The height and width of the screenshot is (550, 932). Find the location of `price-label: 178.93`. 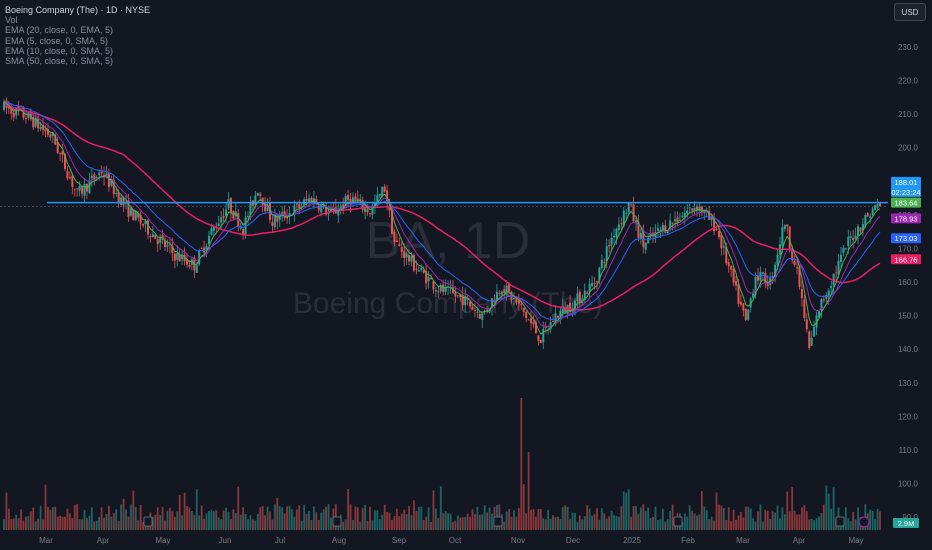

price-label: 178.93 is located at coordinates (906, 218).